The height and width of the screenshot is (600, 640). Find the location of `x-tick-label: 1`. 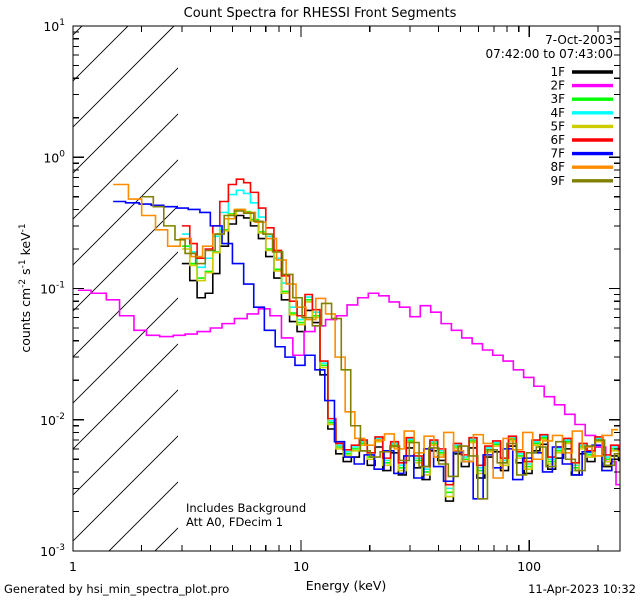

x-tick-label: 1 is located at coordinates (73, 566).